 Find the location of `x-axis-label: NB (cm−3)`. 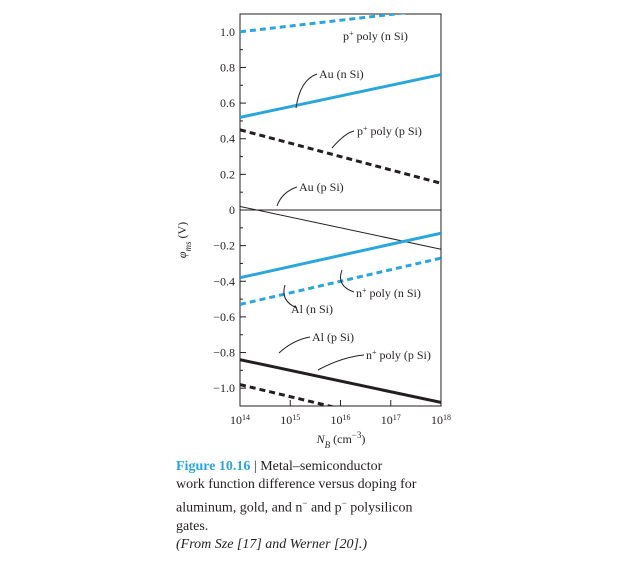

x-axis-label: NB (cm−3) is located at coordinates (341, 440).